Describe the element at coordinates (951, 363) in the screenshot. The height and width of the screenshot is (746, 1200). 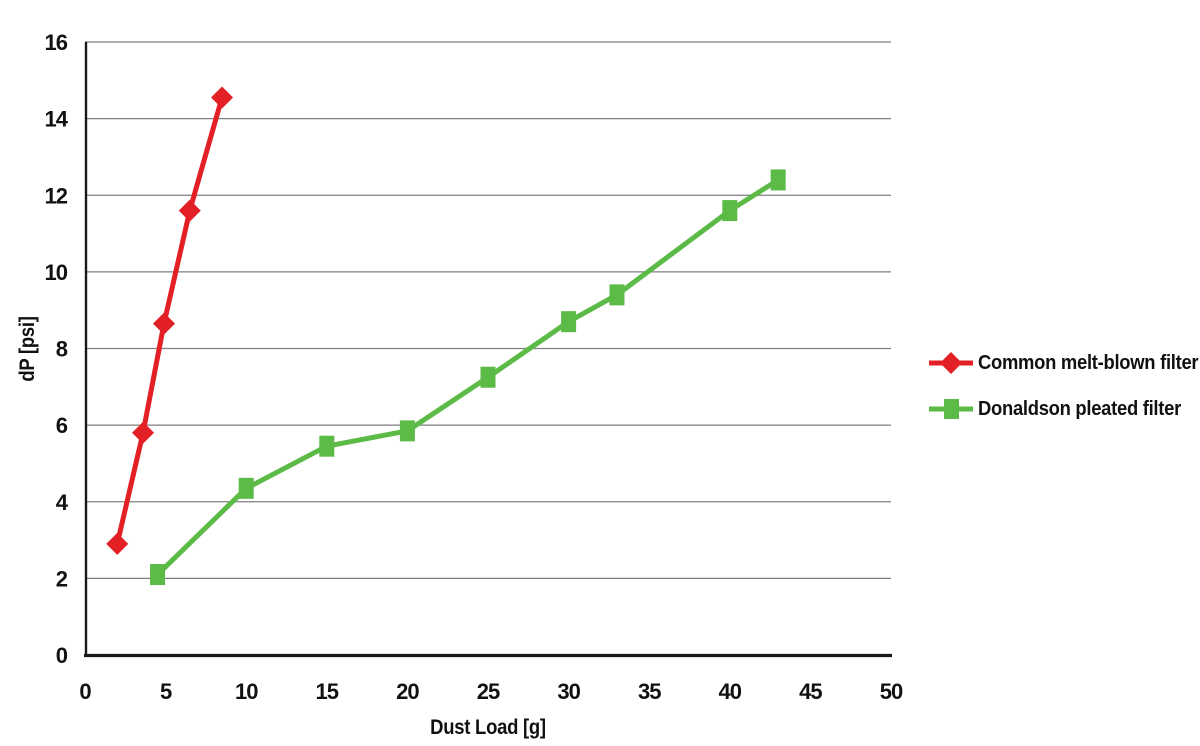
I see `red-diamond-line-swatch-icon` at that location.